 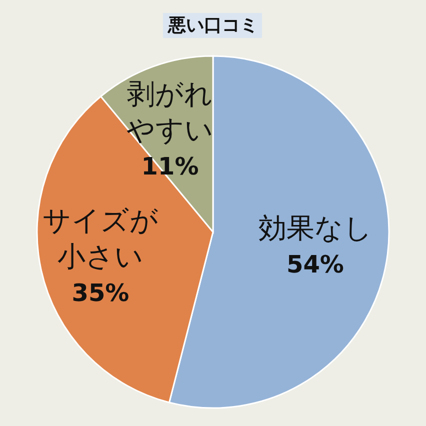 I want to click on data-label: 54%, so click(x=315, y=264).